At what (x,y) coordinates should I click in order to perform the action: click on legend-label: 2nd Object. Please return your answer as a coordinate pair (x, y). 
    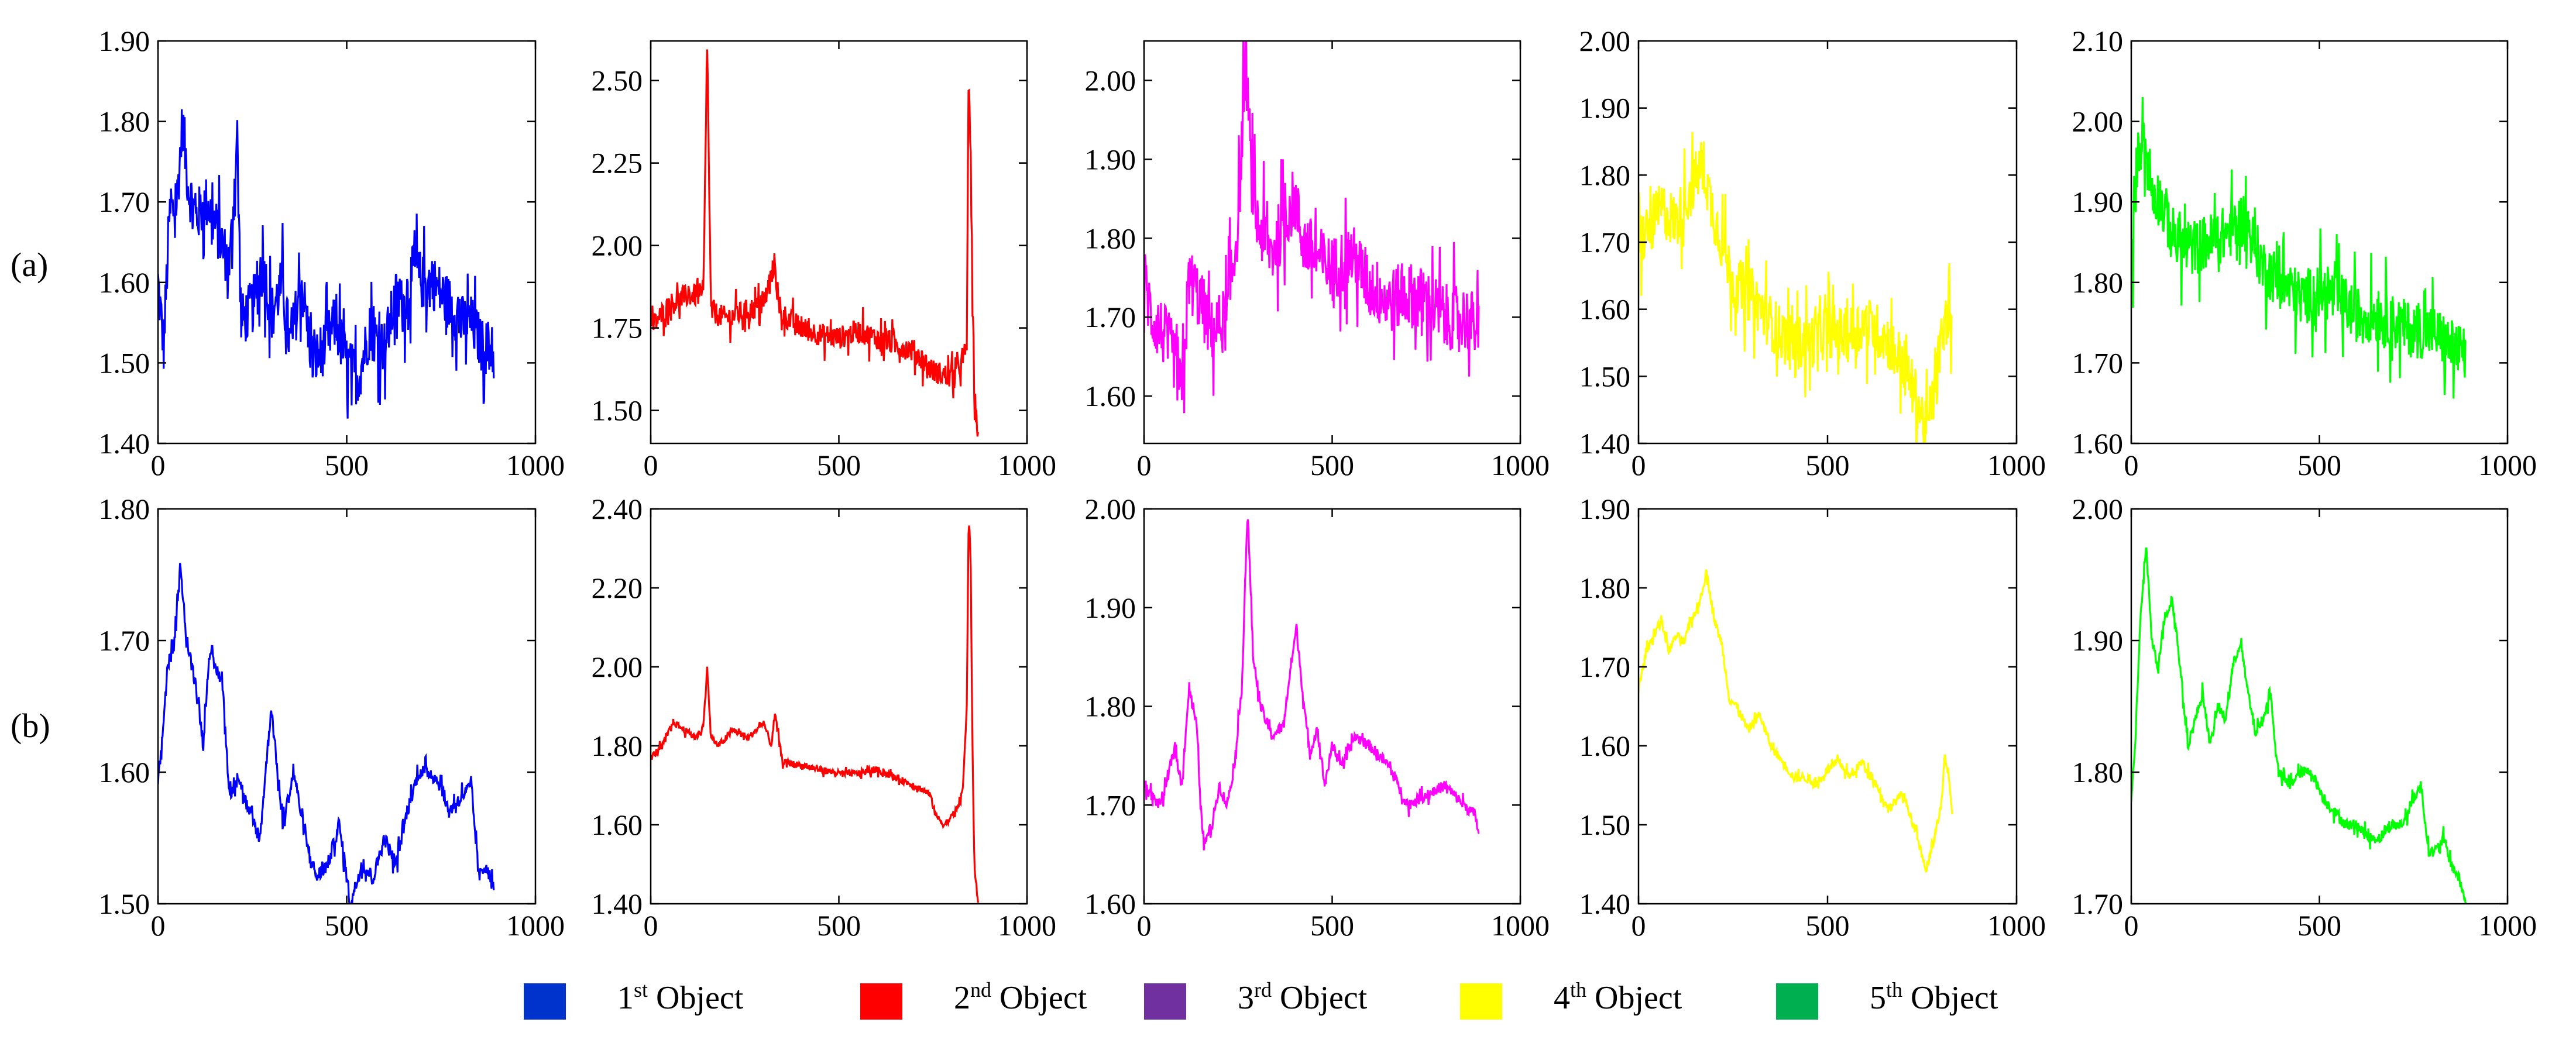
    Looking at the image, I should click on (1021, 997).